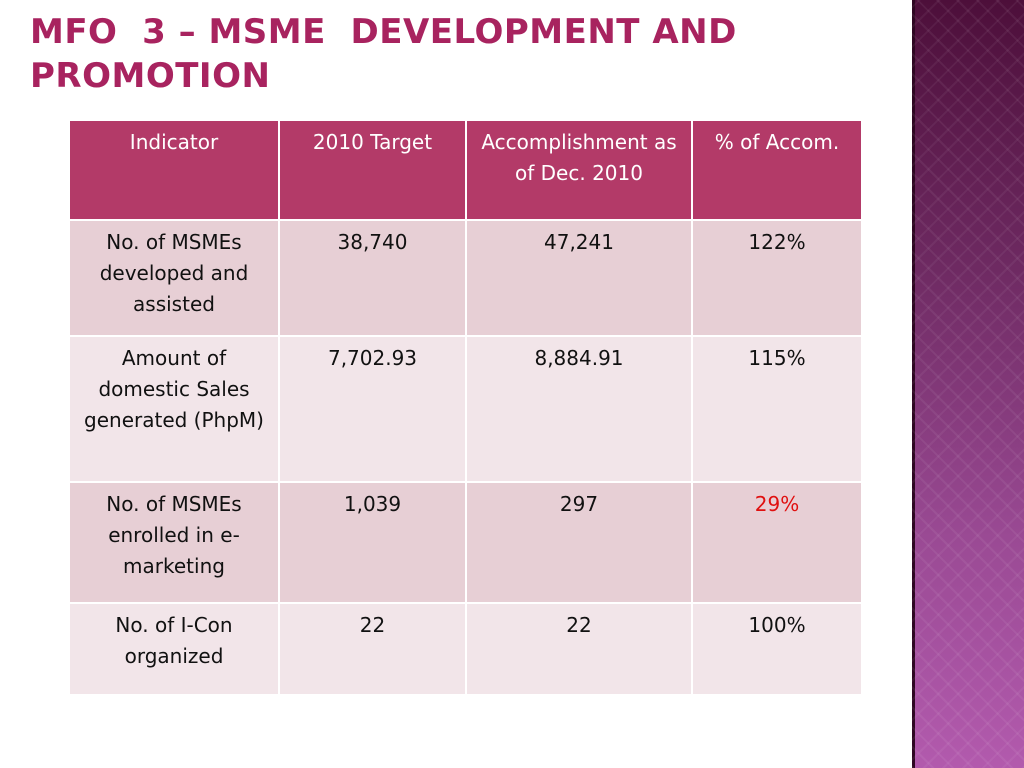  Describe the element at coordinates (372, 278) in the screenshot. I see `cell-target: 38,740` at that location.